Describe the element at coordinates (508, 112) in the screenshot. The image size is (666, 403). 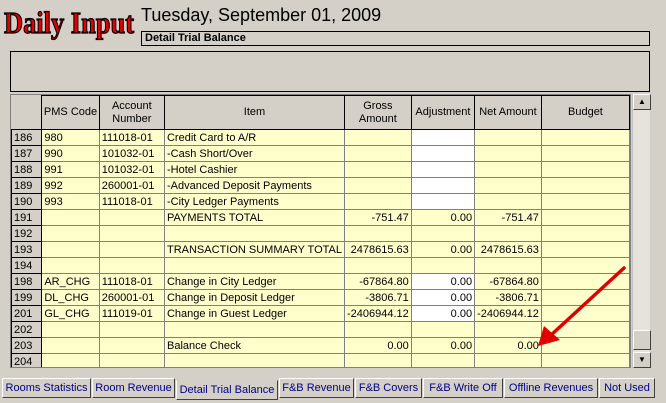
I see `column-header-net-amount: Net Amount` at that location.